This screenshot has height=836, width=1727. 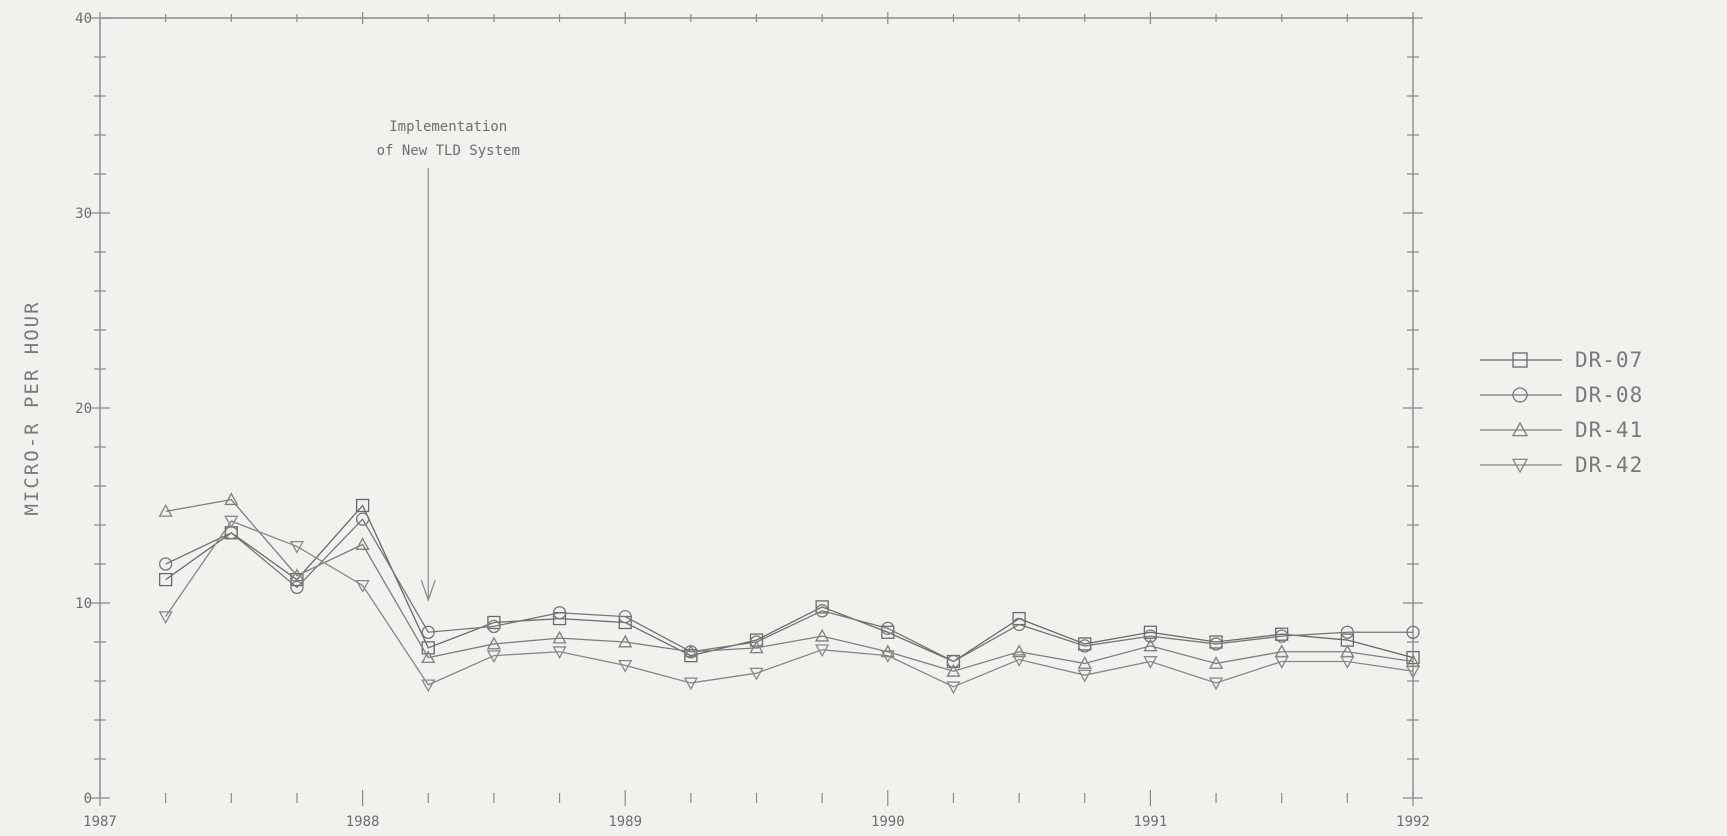 What do you see at coordinates (363, 822) in the screenshot?
I see `x-tick-label: 1988` at bounding box center [363, 822].